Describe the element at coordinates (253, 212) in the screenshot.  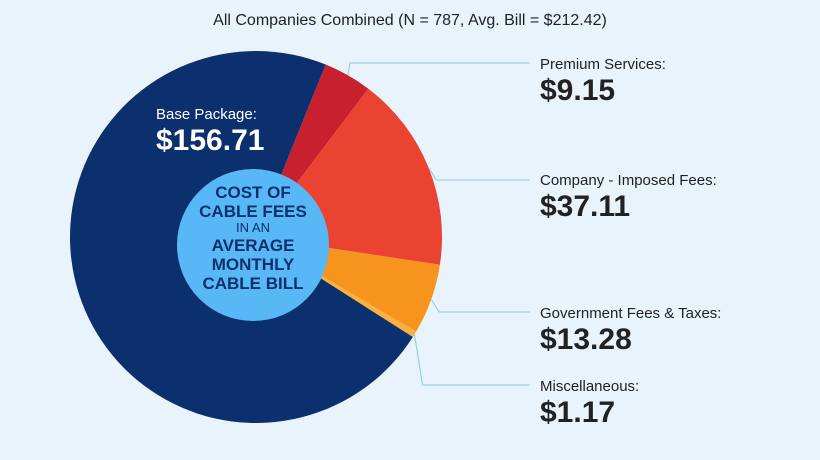
I see `center-line-2: CABLE FEES` at that location.